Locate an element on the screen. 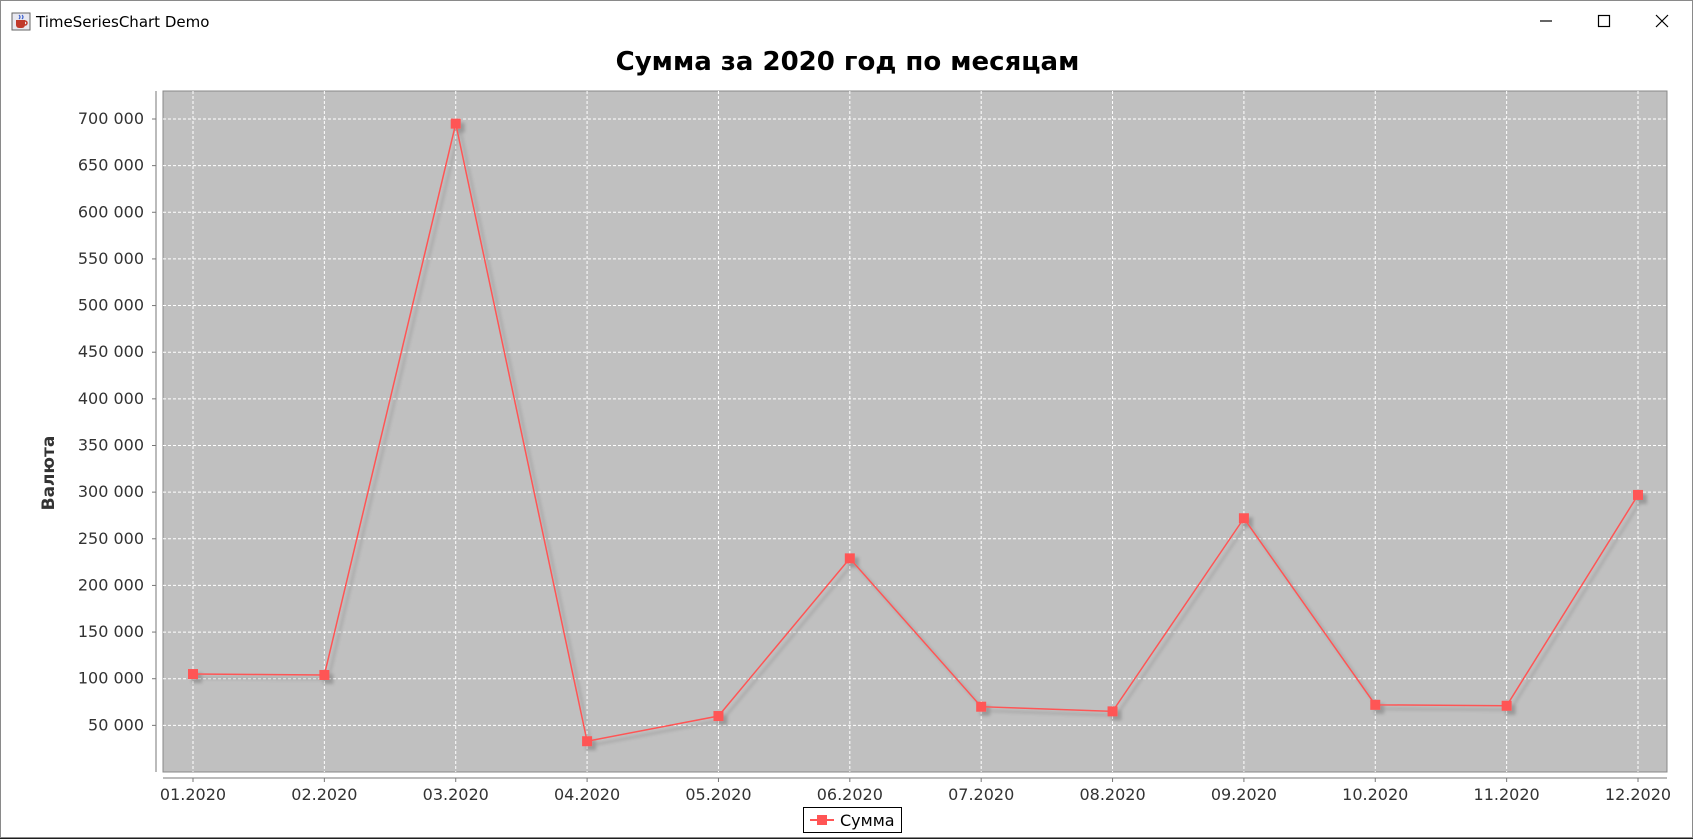  x-tick-label: 06.2020 is located at coordinates (850, 794).